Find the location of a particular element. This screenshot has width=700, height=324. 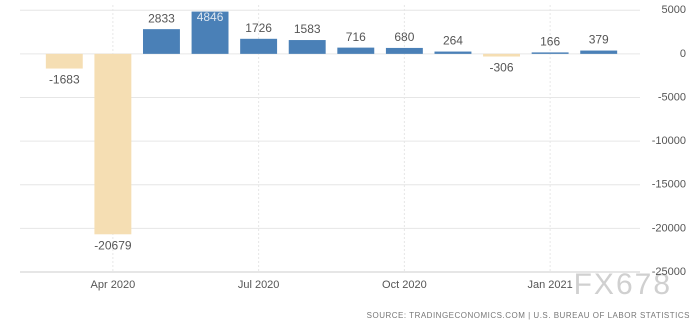

value-label: 1726 is located at coordinates (258, 28).